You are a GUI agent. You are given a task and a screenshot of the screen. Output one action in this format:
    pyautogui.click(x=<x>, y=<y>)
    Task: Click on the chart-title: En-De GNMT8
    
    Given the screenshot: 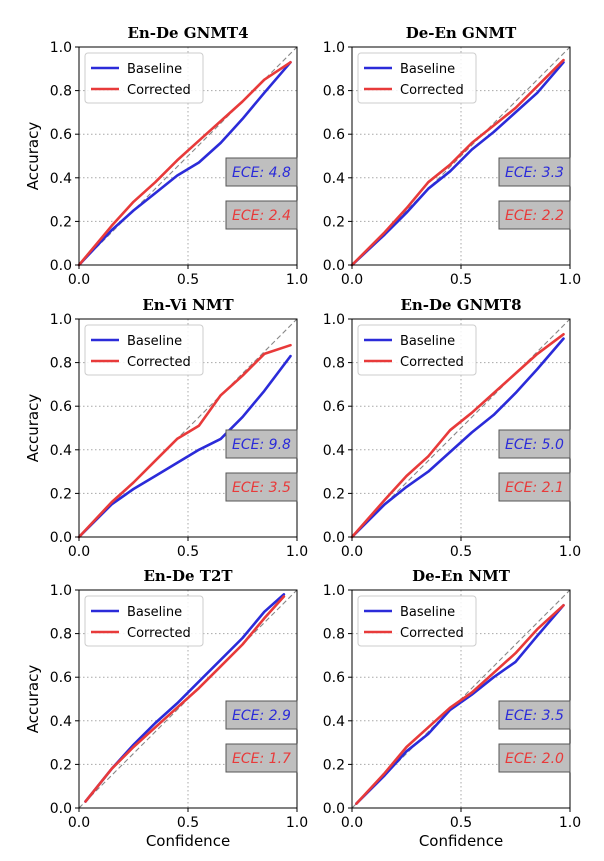 What is the action you would take?
    pyautogui.click(x=460, y=305)
    